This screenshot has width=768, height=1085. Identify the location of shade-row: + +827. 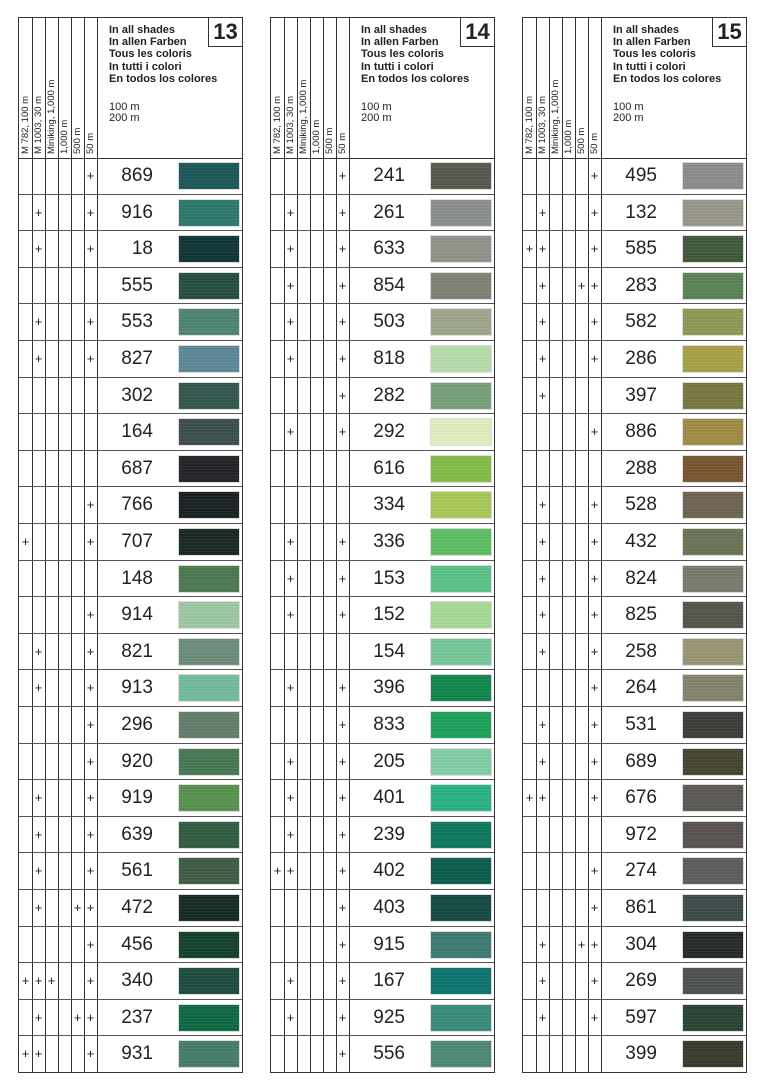
(130, 359).